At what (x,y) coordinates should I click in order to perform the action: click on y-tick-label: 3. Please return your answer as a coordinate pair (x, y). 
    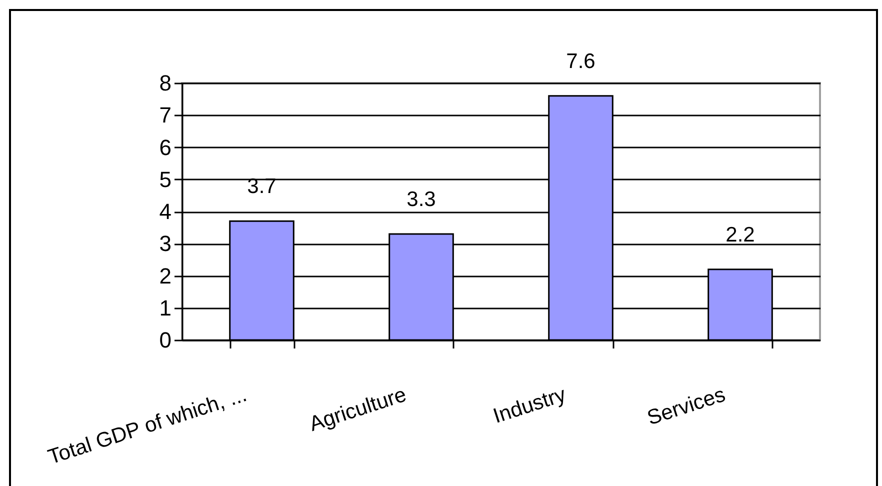
    Looking at the image, I should click on (165, 243).